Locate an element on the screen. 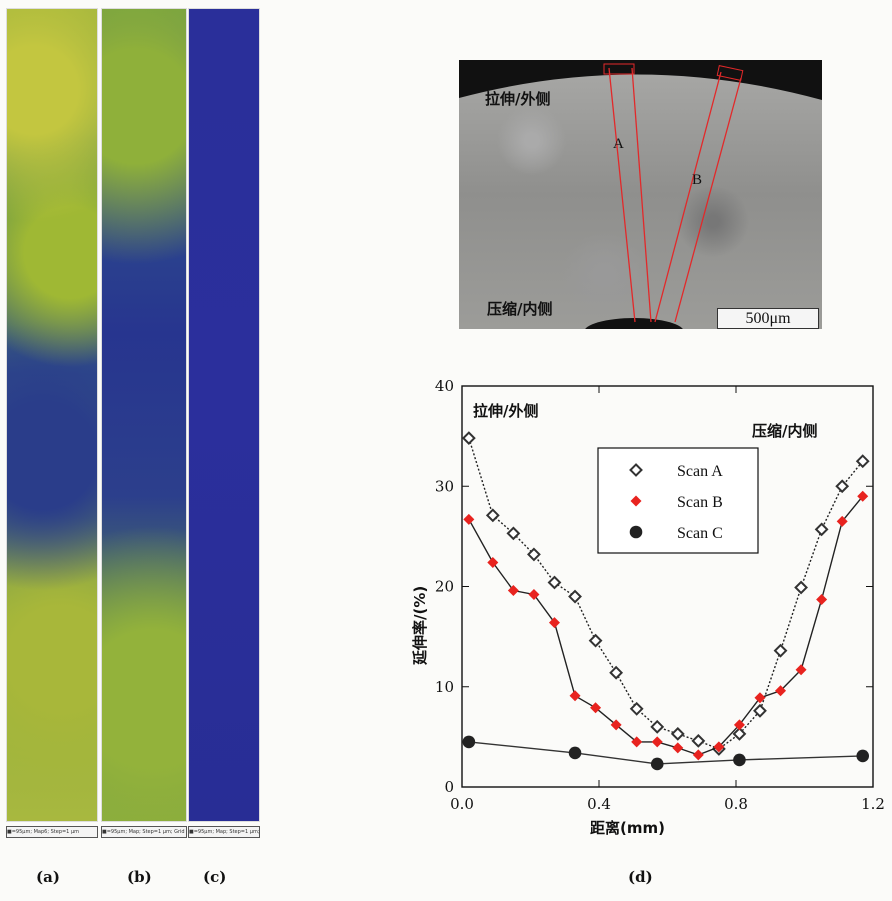  series-scan-c is located at coordinates (666, 753).